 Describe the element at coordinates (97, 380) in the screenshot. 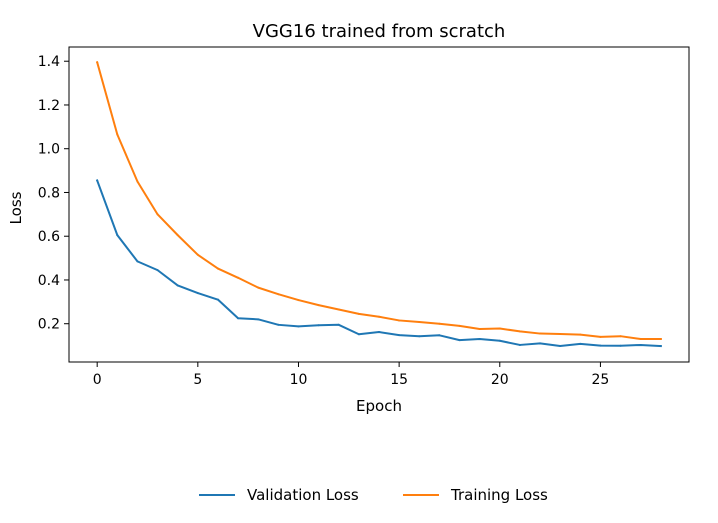

I see `x-tick-label: 0` at that location.